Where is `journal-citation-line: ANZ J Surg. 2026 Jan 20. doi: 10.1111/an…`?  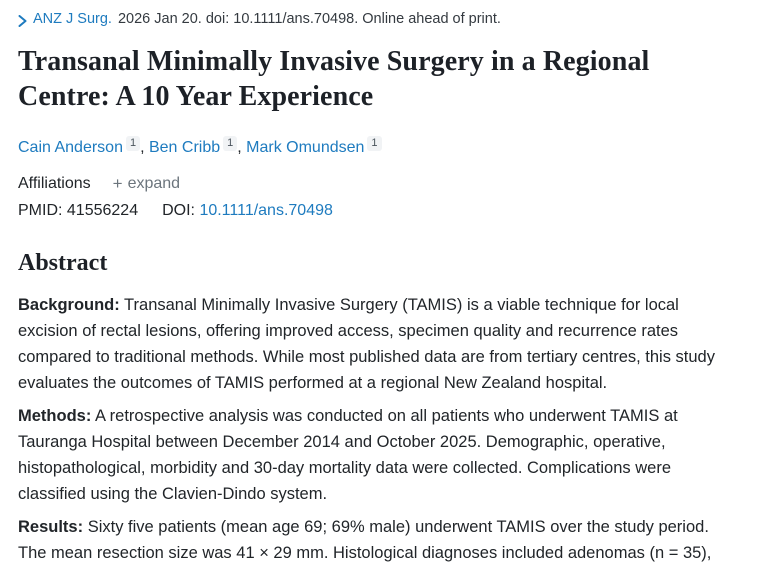
journal-citation-line: ANZ J Surg. 2026 Jan 20. doi: 10.1111/an… is located at coordinates (377, 14).